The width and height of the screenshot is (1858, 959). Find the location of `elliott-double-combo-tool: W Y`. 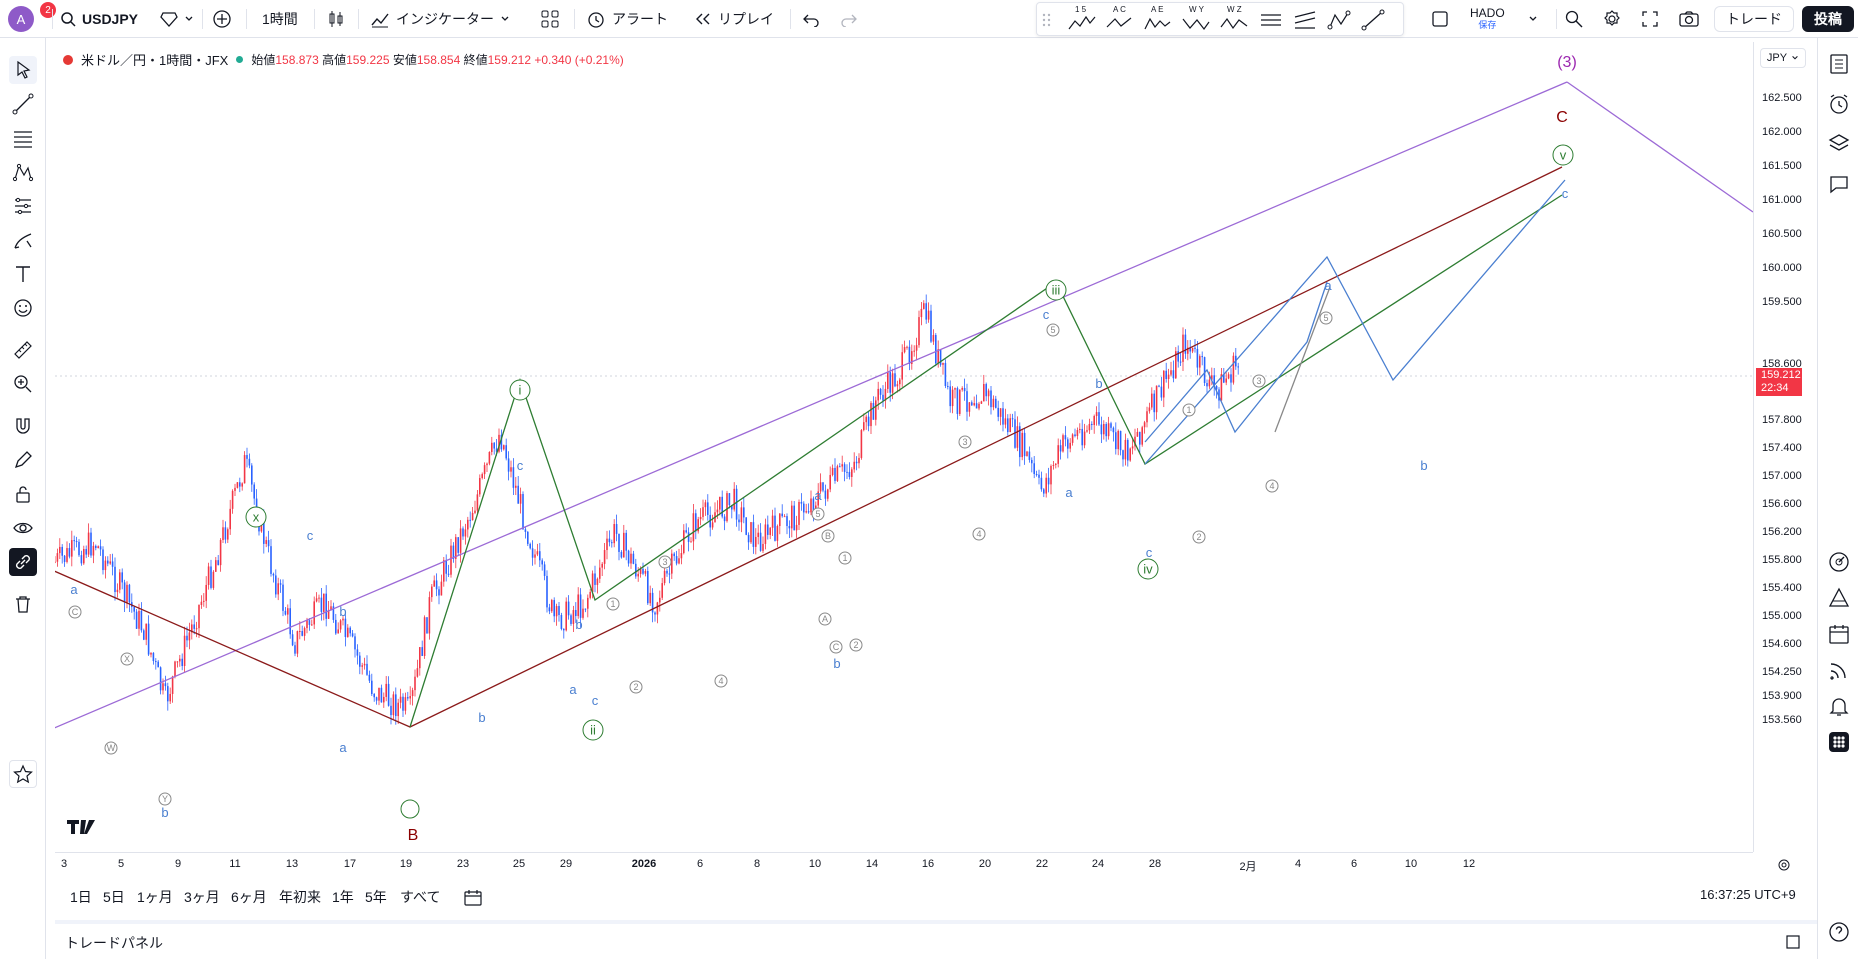

elliott-double-combo-tool: W Y is located at coordinates (1197, 19).